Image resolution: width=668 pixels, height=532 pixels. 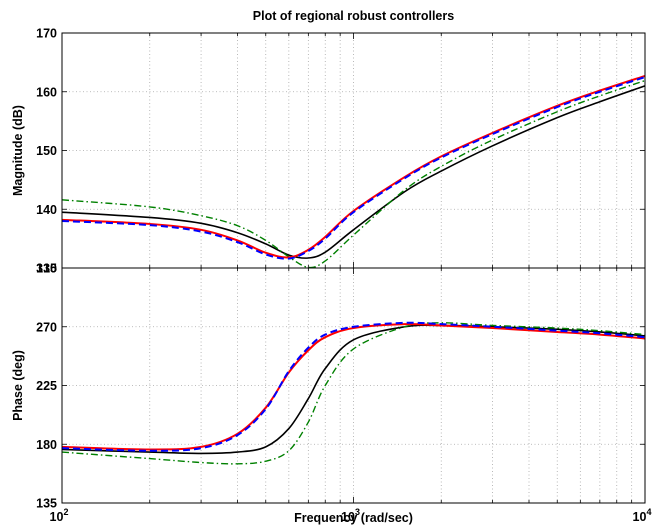 I want to click on y-tick-label: 225, so click(x=46, y=386).